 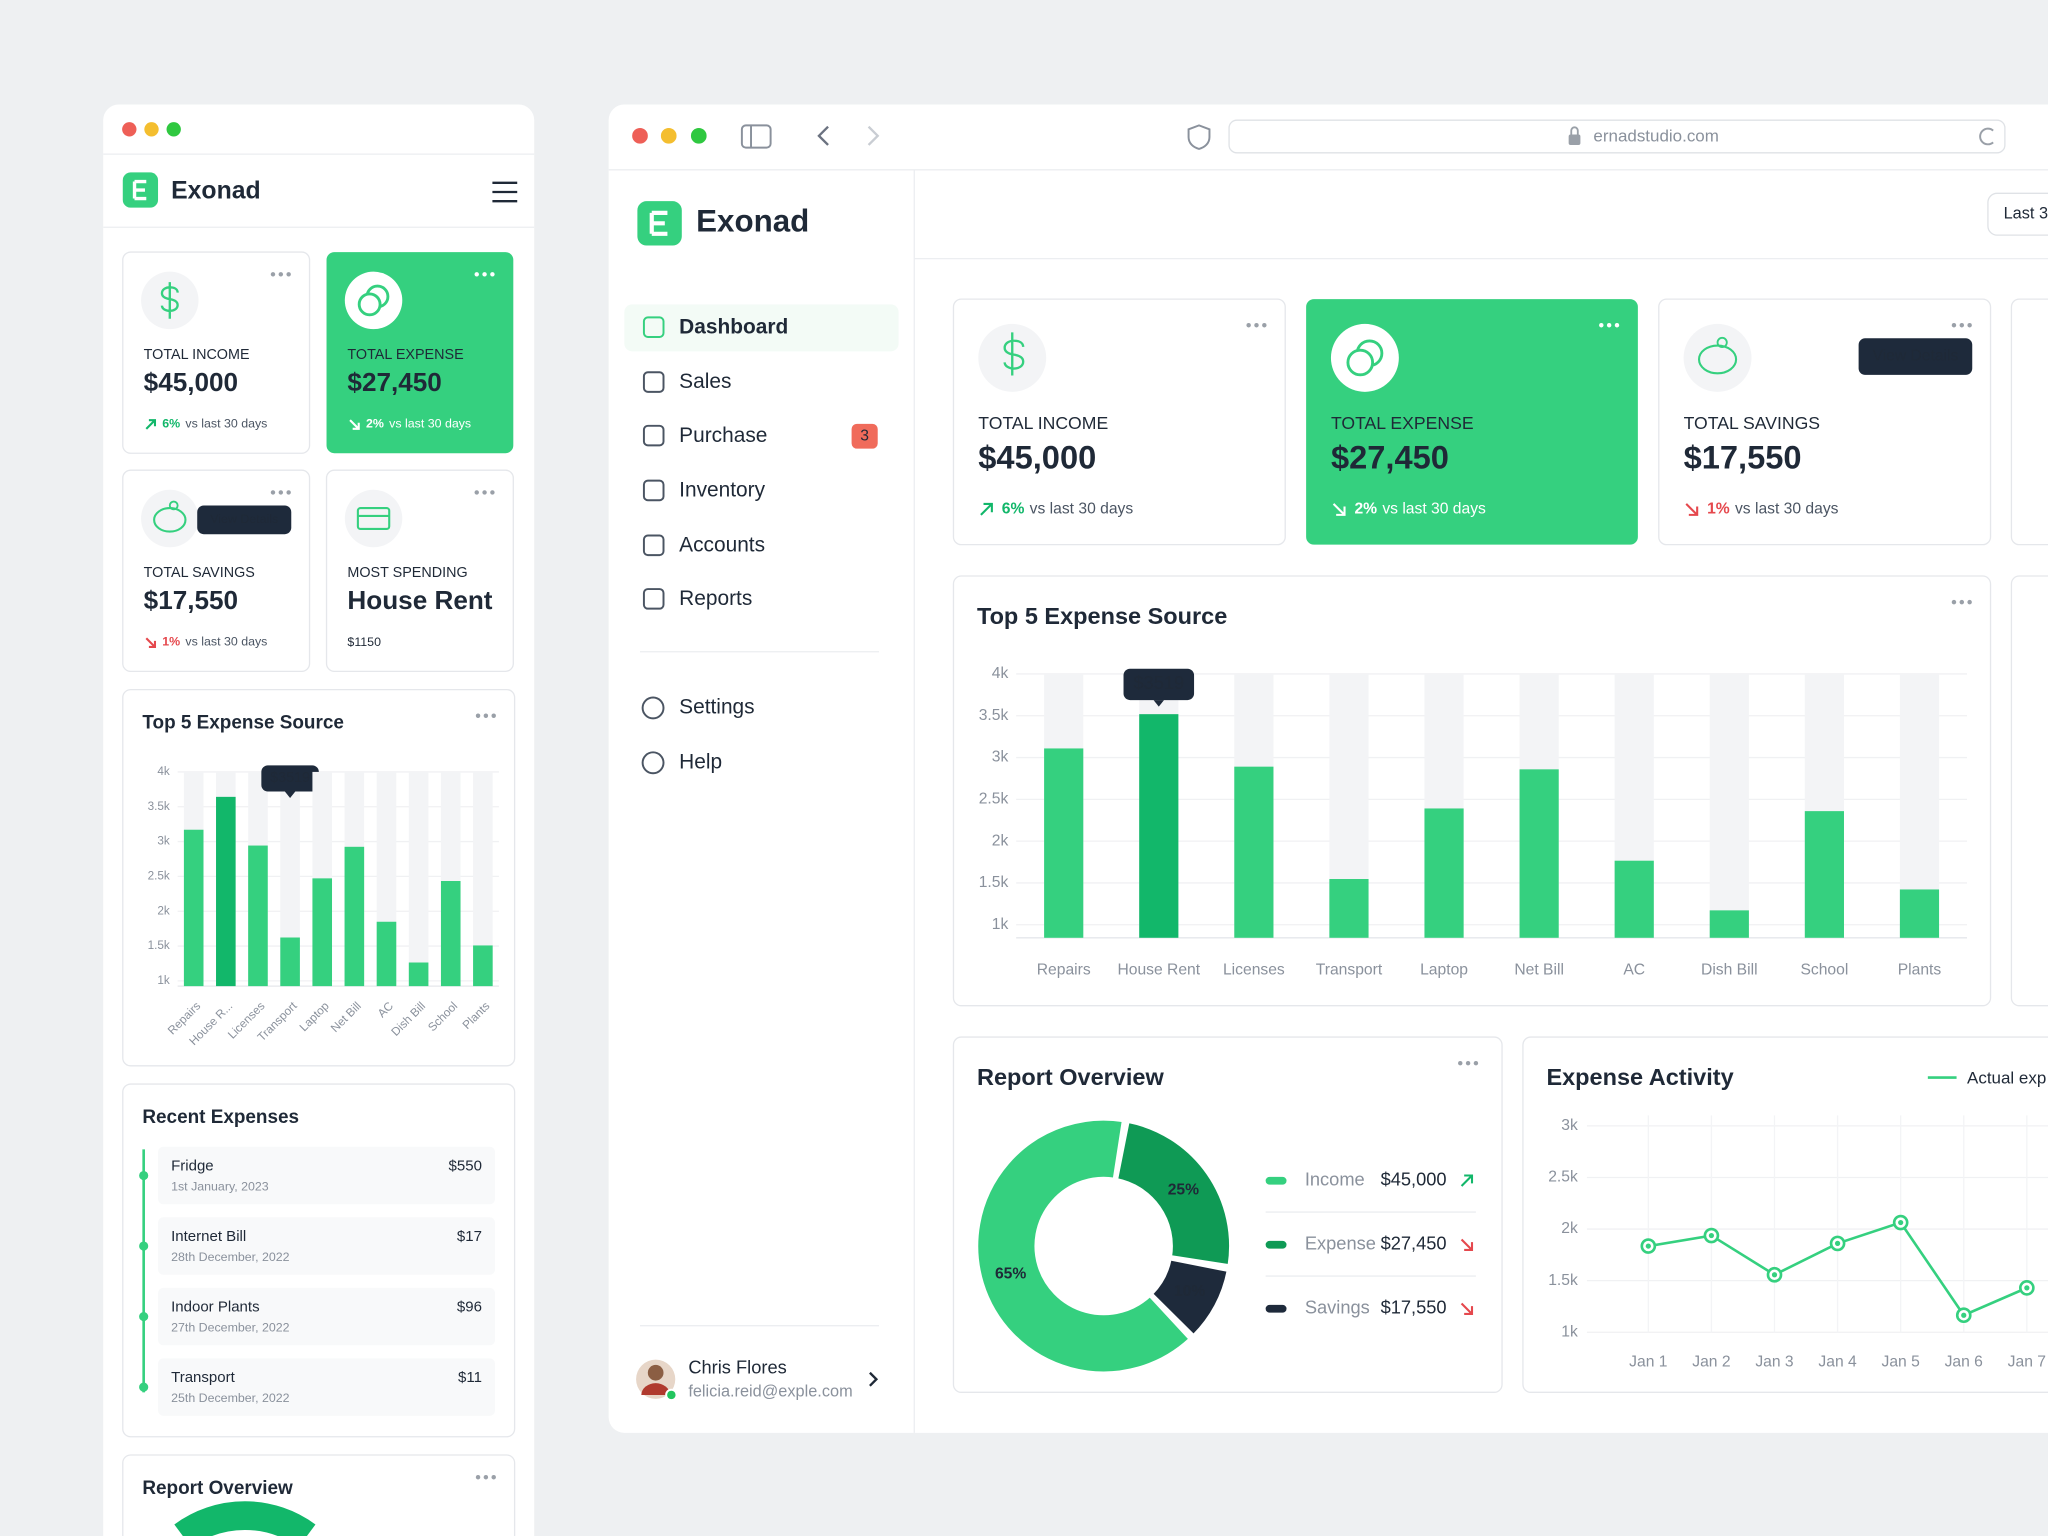 What do you see at coordinates (823, 135) in the screenshot?
I see `back-button` at bounding box center [823, 135].